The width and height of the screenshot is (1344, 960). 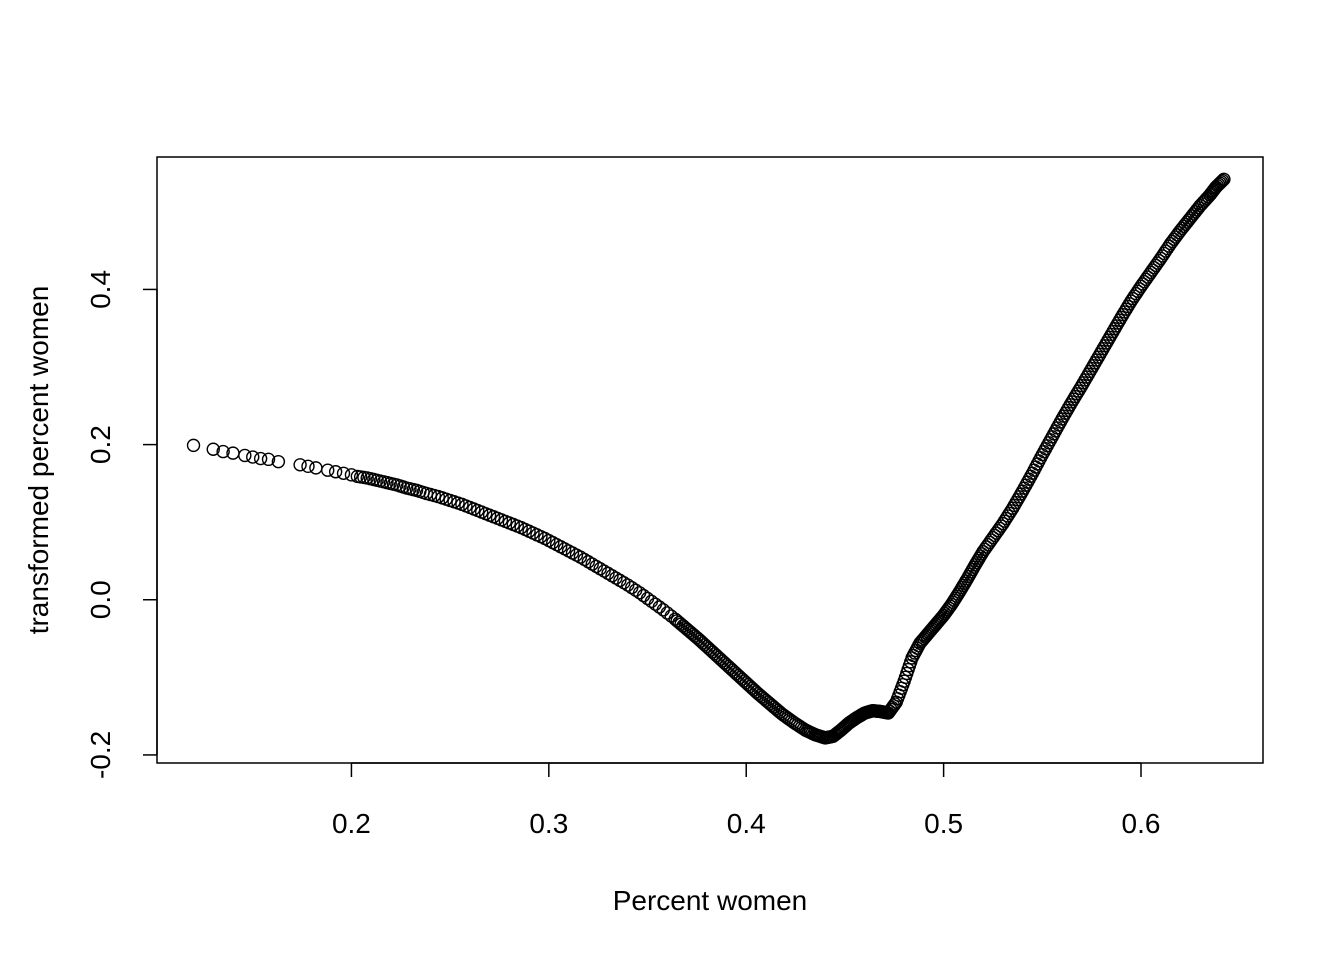 I want to click on x-tick-label: 0.4, so click(x=746, y=823).